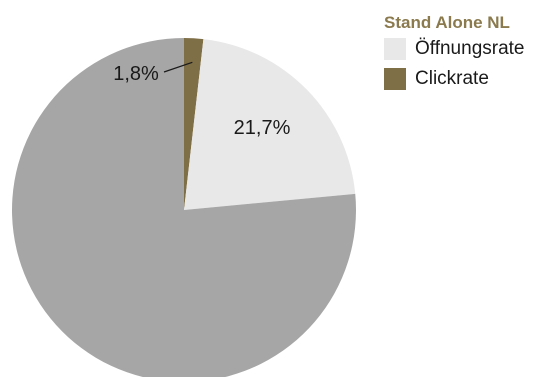 The width and height of the screenshot is (542, 377). I want to click on data-label-clickrate: 1,8%, so click(136, 74).